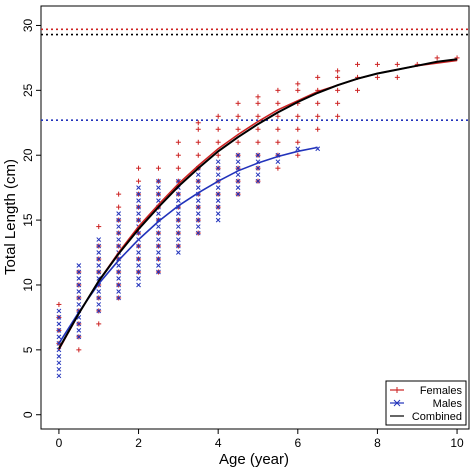 This screenshot has width=474, height=470. What do you see at coordinates (441, 391) in the screenshot?
I see `legend-label-females: Females` at bounding box center [441, 391].